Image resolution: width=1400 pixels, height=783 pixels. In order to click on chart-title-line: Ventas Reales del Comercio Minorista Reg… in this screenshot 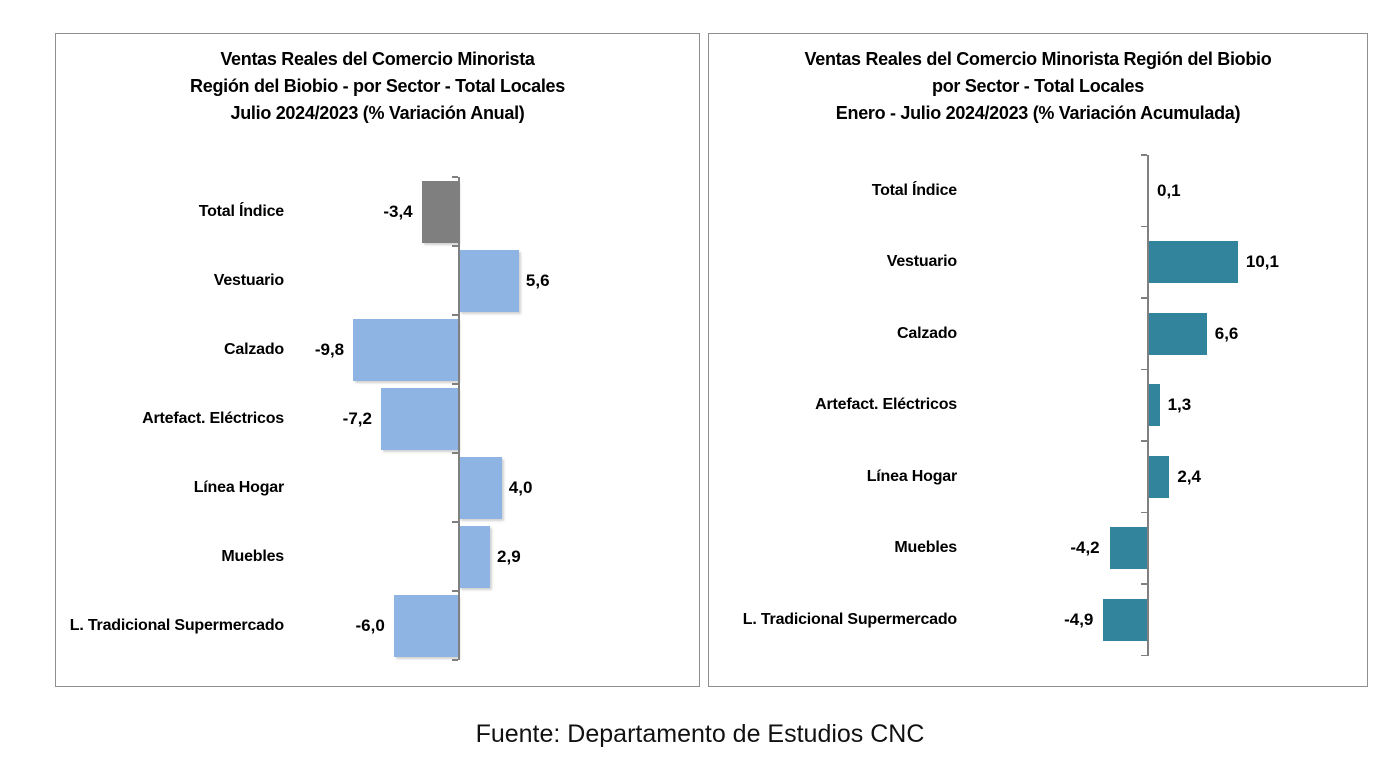, I will do `click(1038, 59)`.